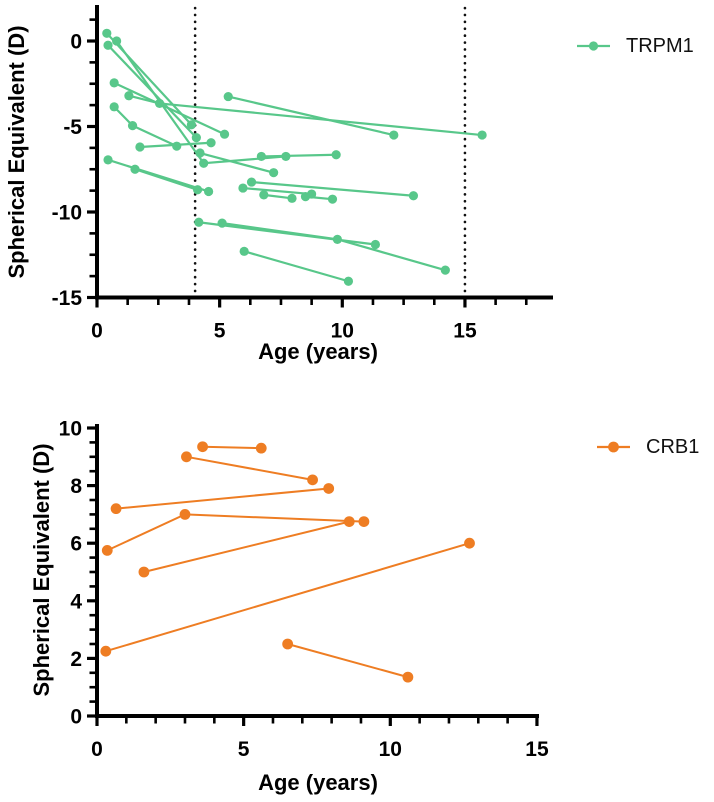 The width and height of the screenshot is (714, 802). What do you see at coordinates (67, 213) in the screenshot?
I see `y-tick-label: -10` at bounding box center [67, 213].